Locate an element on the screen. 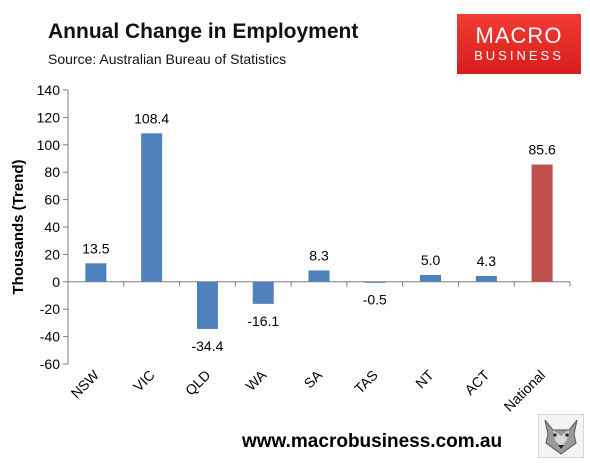 Image resolution: width=590 pixels, height=463 pixels. y-tick-label: 20 is located at coordinates (52, 254).